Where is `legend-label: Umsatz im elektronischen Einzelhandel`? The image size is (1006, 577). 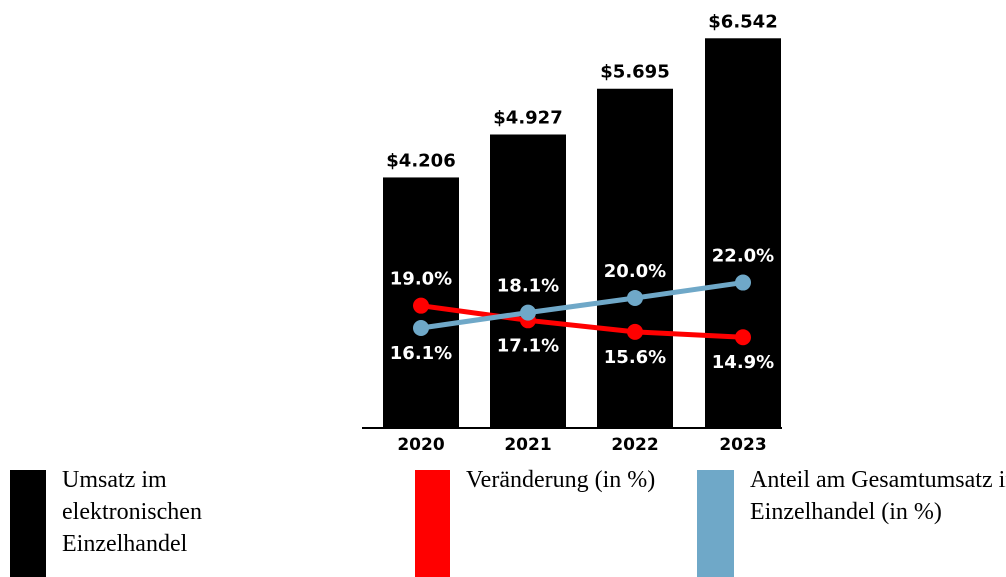 legend-label: Umsatz im elektronischen Einzelhandel is located at coordinates (132, 512).